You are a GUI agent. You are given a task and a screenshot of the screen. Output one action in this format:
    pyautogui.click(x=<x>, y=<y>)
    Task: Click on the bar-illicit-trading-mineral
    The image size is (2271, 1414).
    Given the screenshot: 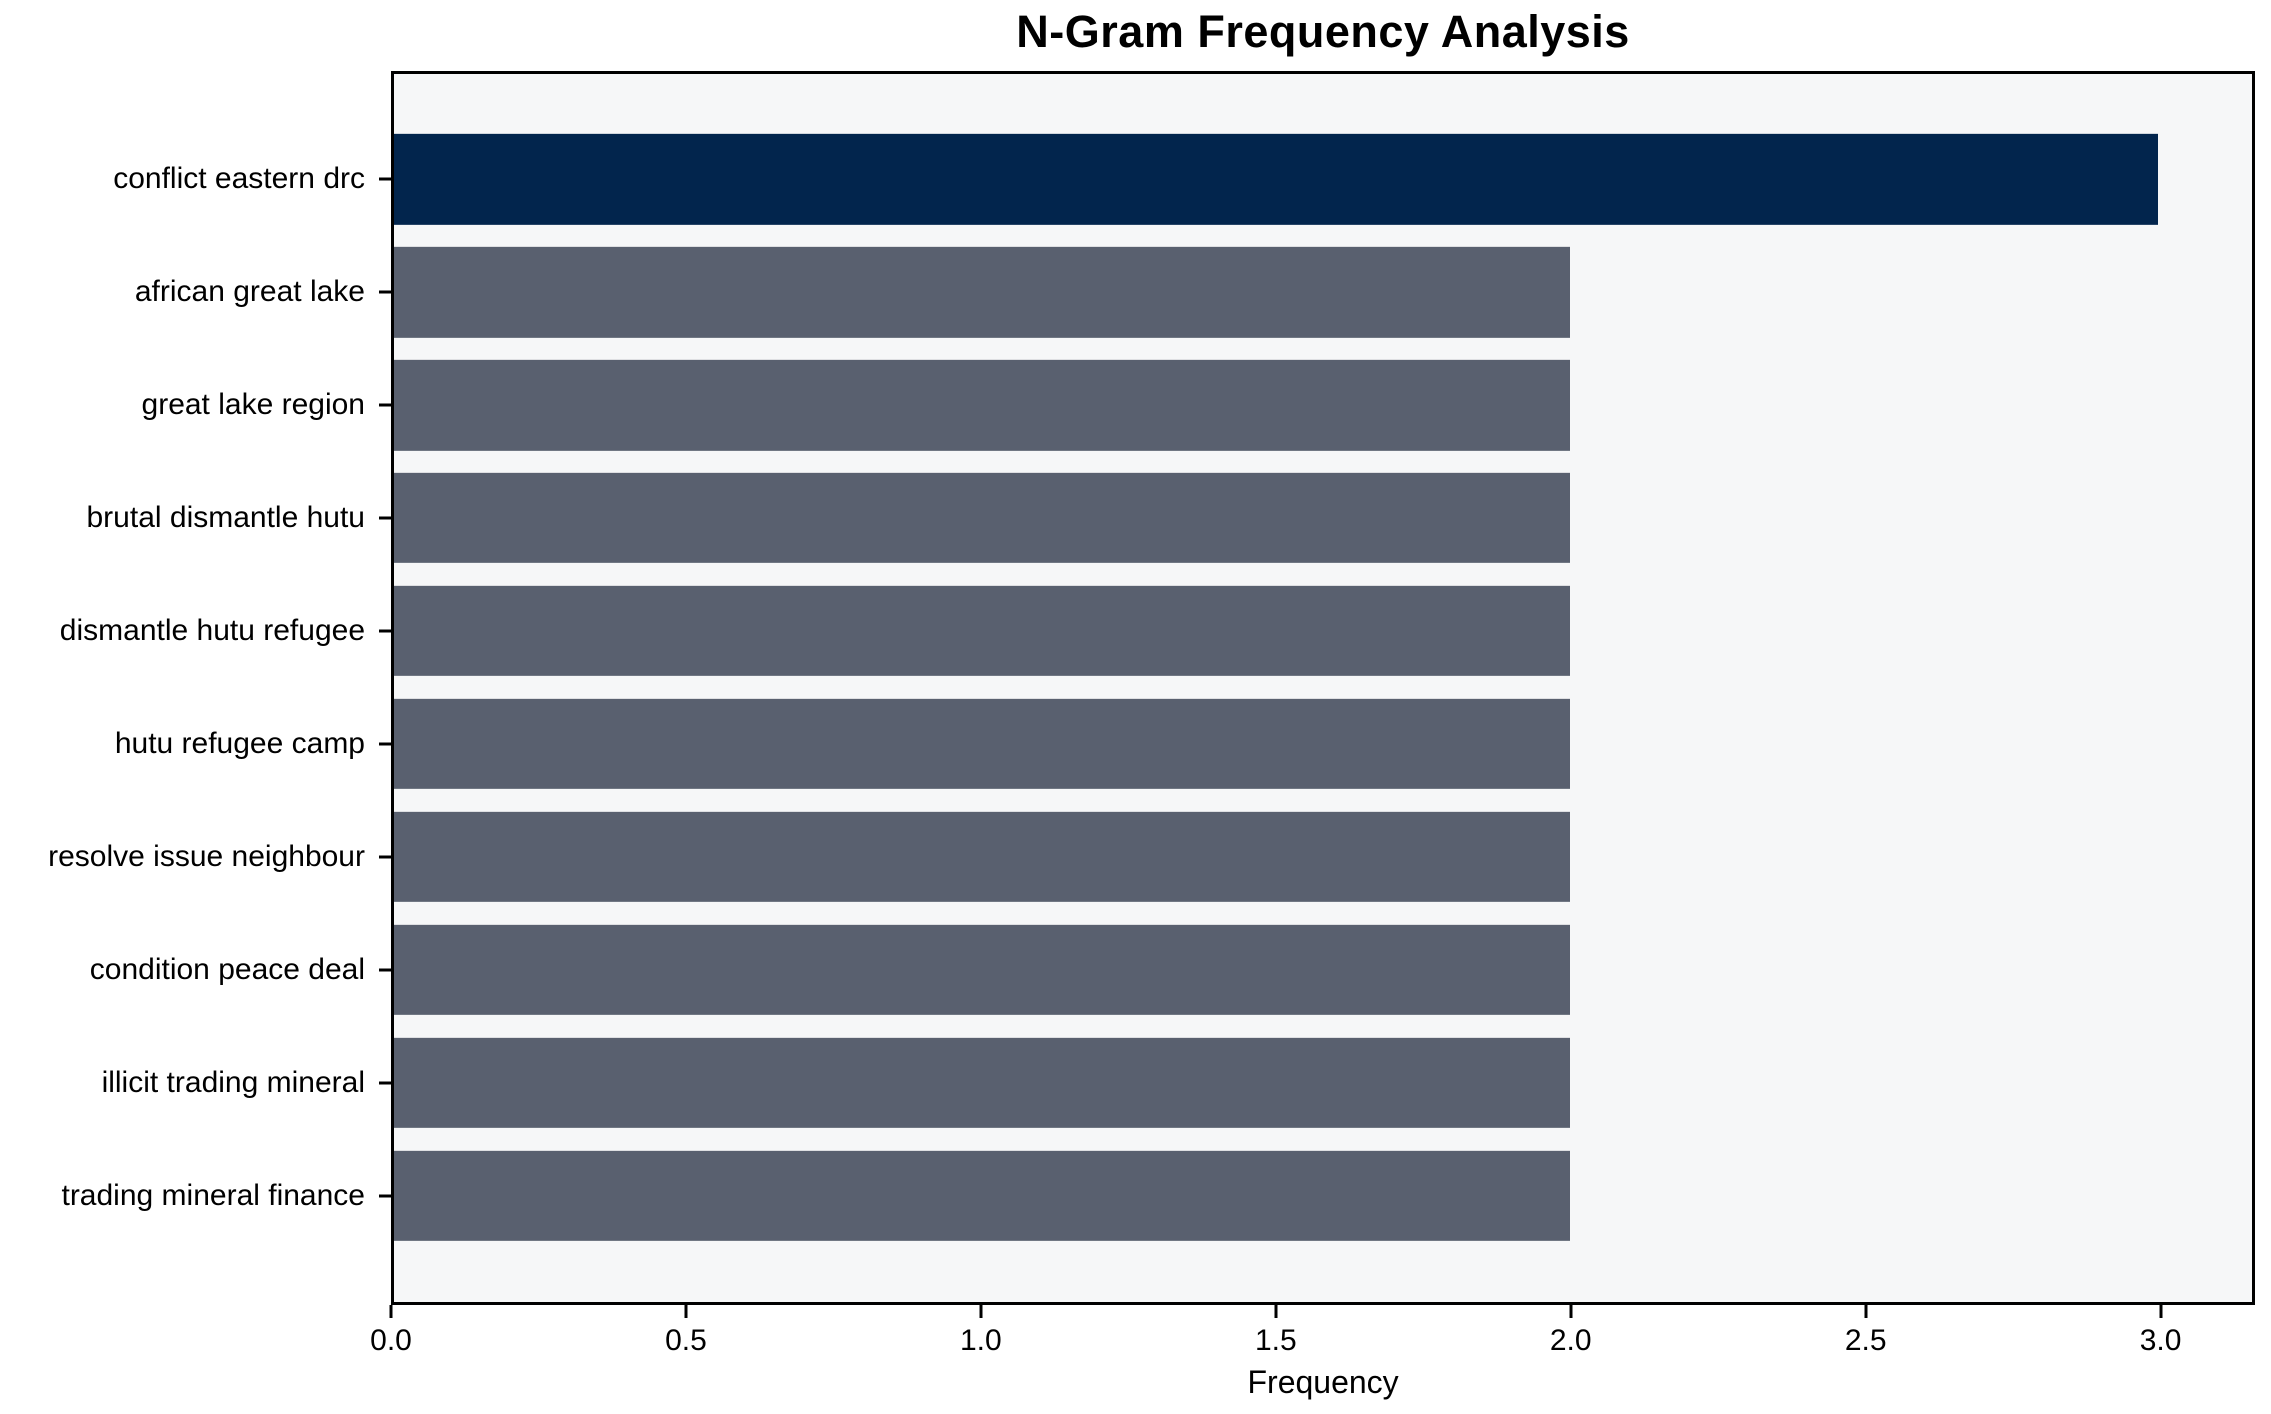 What is the action you would take?
    pyautogui.click(x=982, y=1082)
    